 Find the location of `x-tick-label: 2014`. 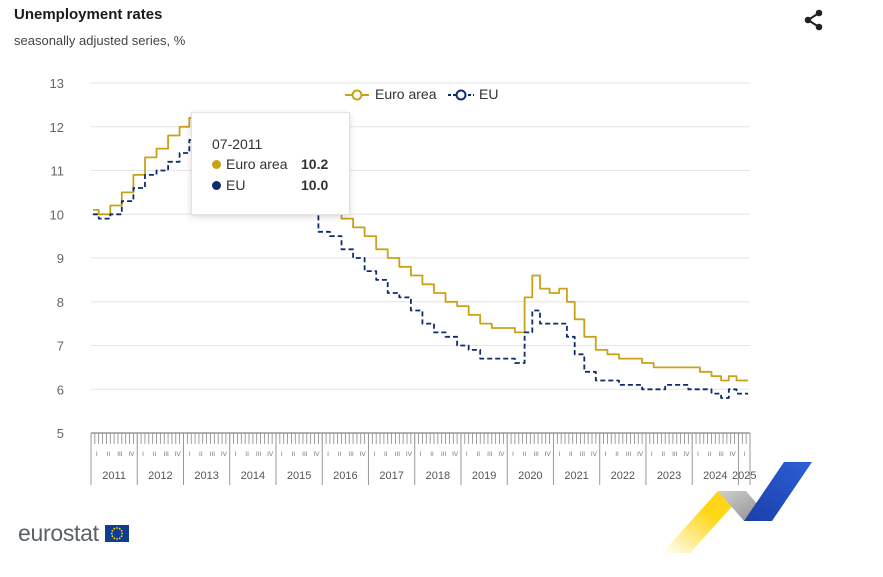

x-tick-label: 2014 is located at coordinates (253, 476).